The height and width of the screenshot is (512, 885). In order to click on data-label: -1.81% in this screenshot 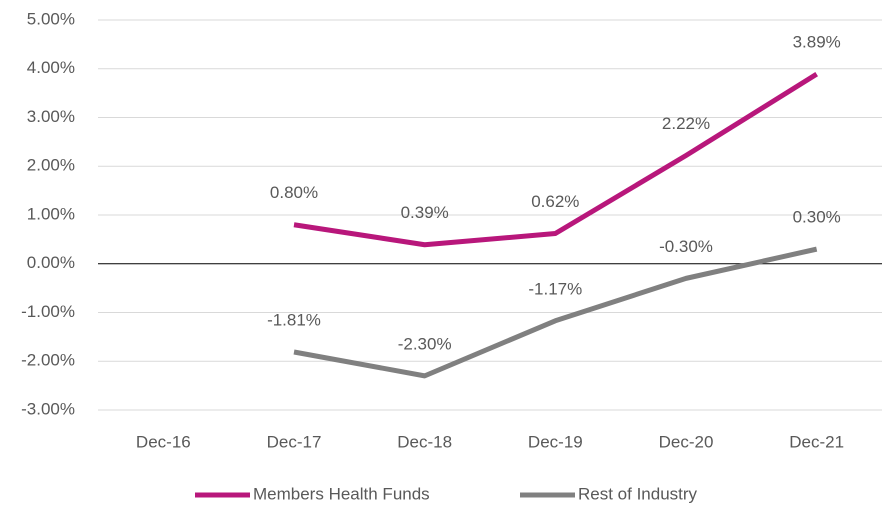, I will do `click(294, 319)`.